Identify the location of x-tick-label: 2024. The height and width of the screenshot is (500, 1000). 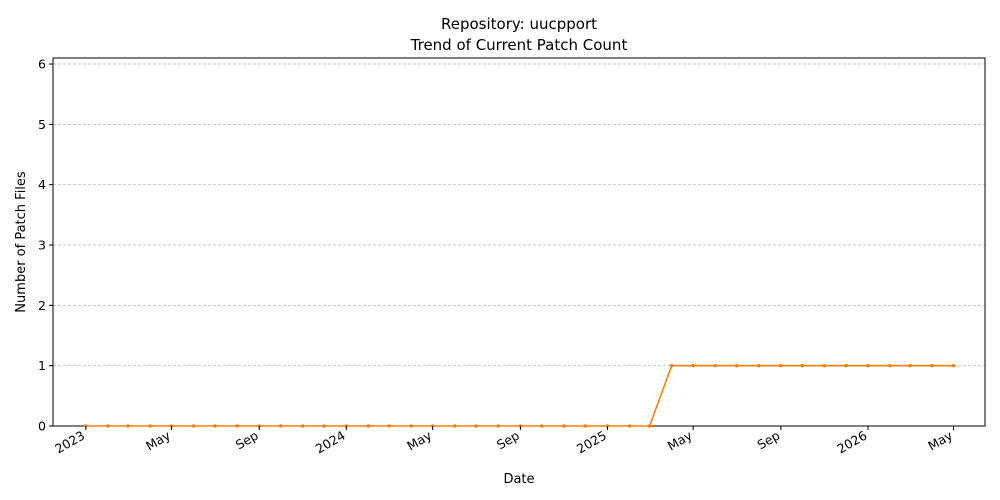
(330, 442).